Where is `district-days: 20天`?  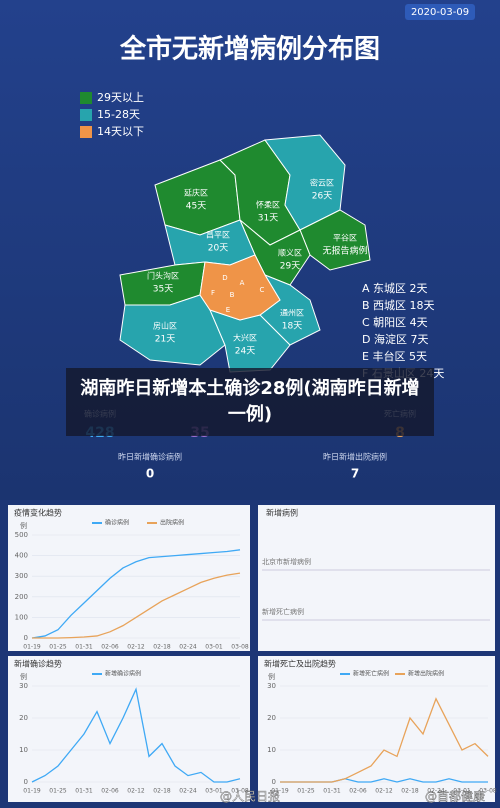
district-days: 20天 is located at coordinates (218, 249).